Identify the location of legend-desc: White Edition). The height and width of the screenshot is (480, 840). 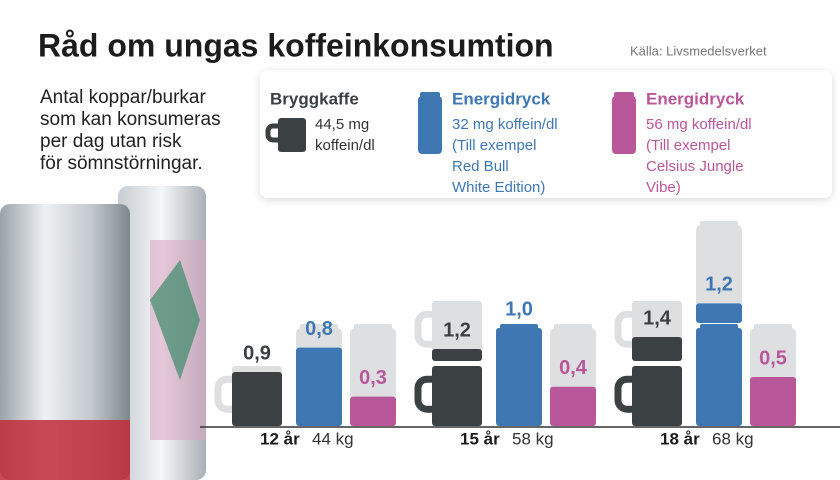
(498, 187).